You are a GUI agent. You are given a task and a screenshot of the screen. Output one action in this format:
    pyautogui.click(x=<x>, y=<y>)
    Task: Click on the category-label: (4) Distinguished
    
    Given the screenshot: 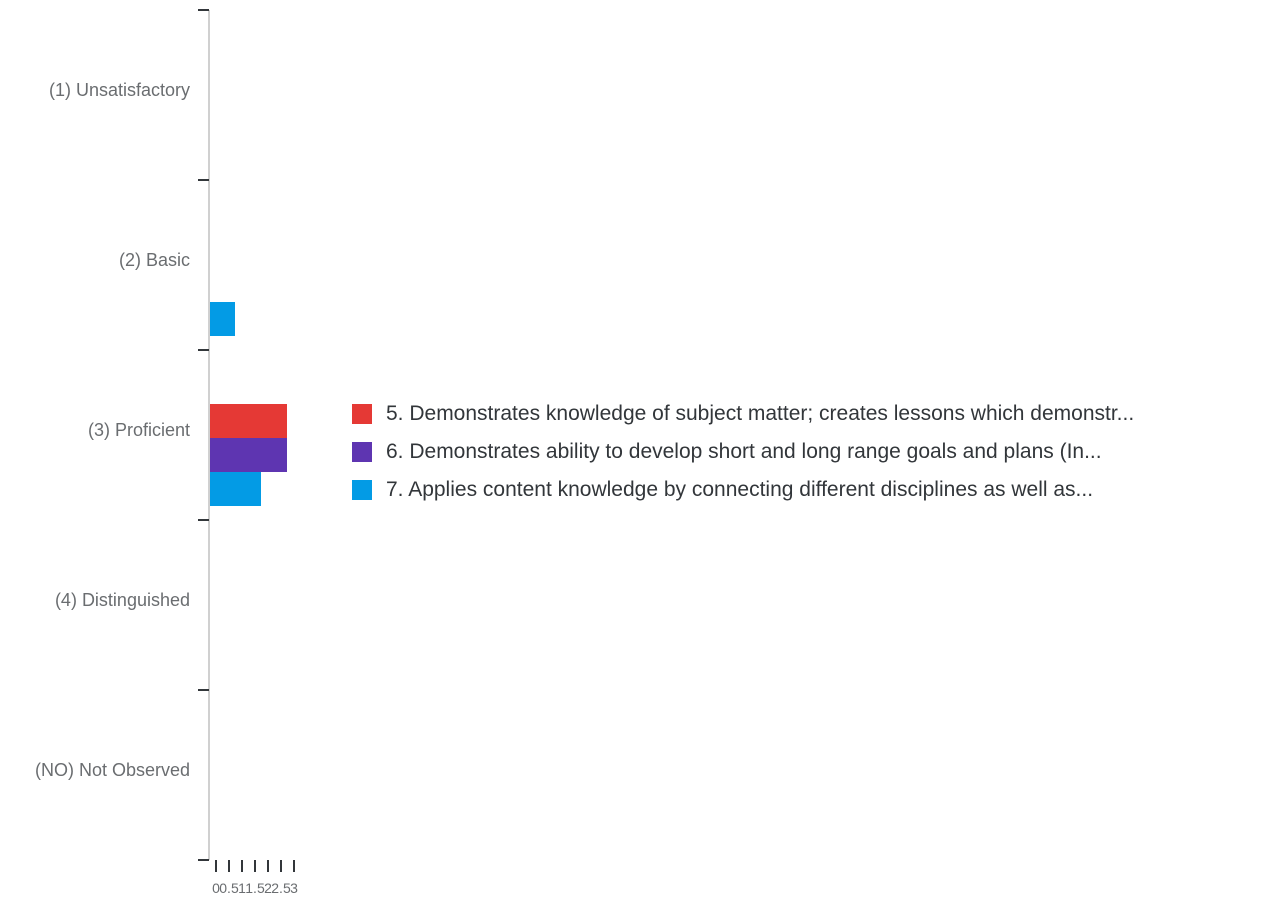 What is the action you would take?
    pyautogui.click(x=122, y=600)
    